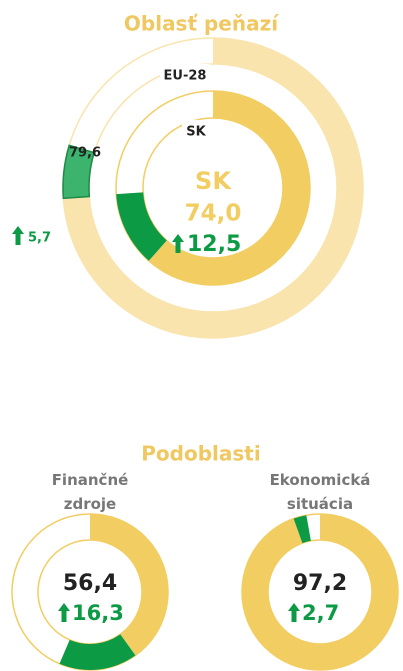  I want to click on series-label: SK, so click(196, 132).